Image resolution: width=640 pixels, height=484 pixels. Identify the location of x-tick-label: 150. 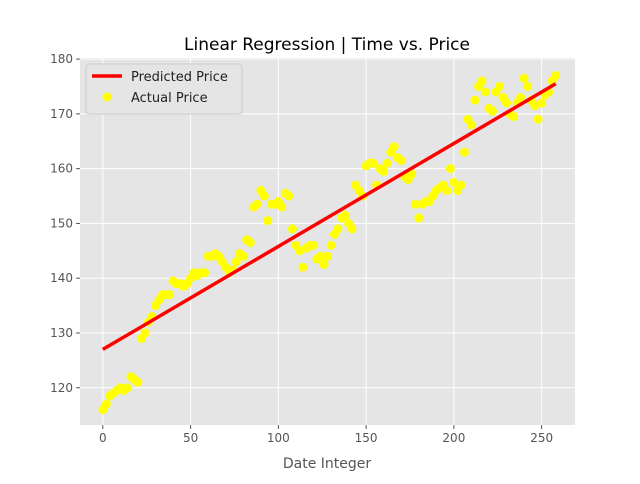
(366, 438).